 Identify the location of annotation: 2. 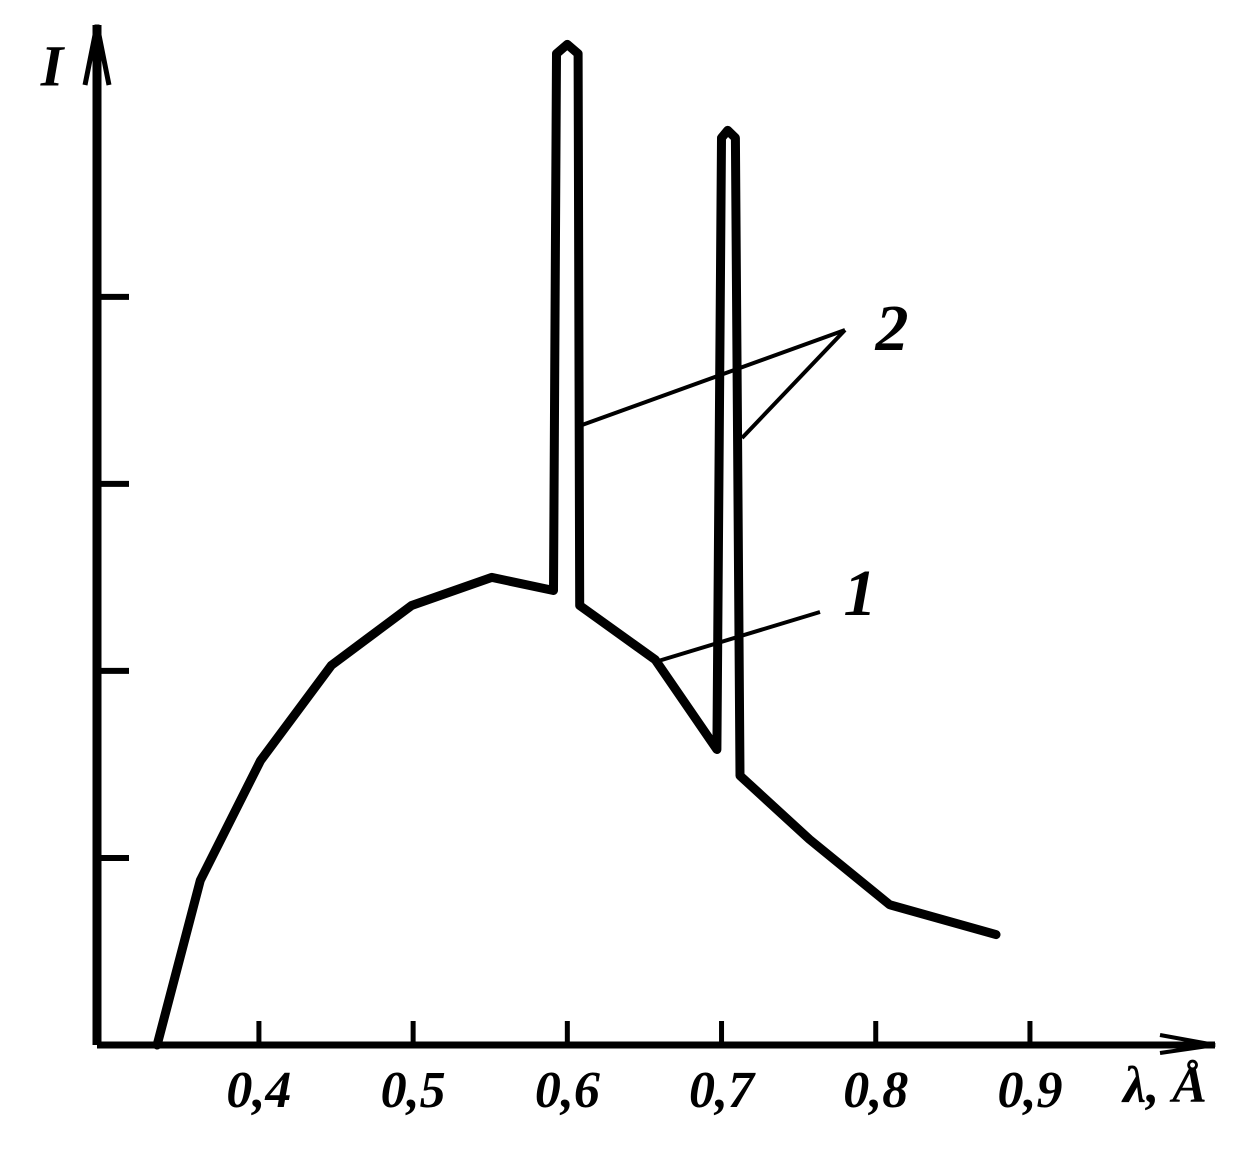
(892, 328).